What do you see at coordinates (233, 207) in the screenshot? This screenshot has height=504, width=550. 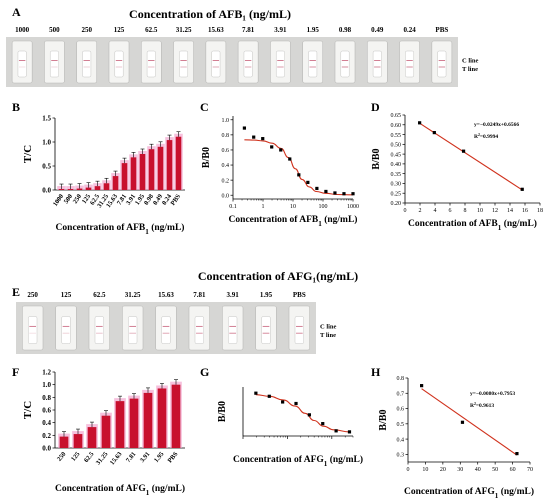 I see `x-tick-label: 0.1` at bounding box center [233, 207].